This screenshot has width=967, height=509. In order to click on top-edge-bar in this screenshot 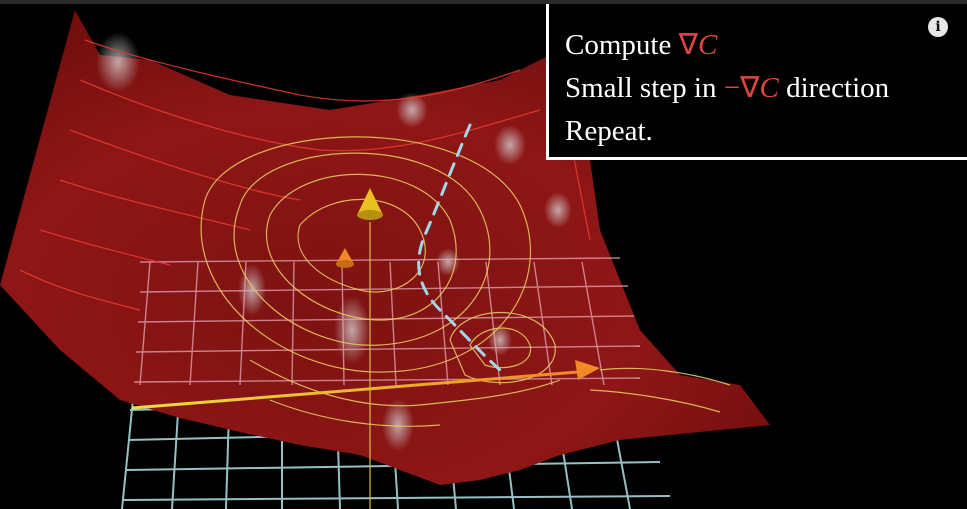, I will do `click(483, 2)`.